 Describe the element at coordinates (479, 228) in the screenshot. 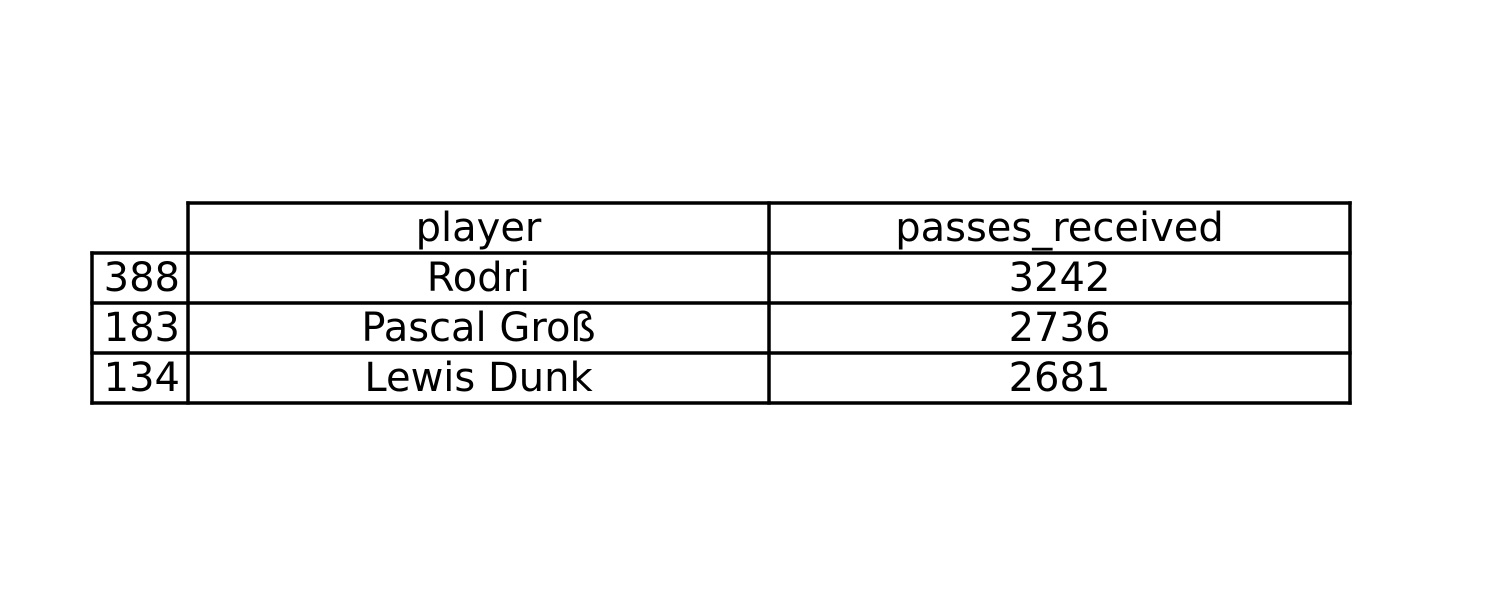

I see `column-header-player: player` at that location.